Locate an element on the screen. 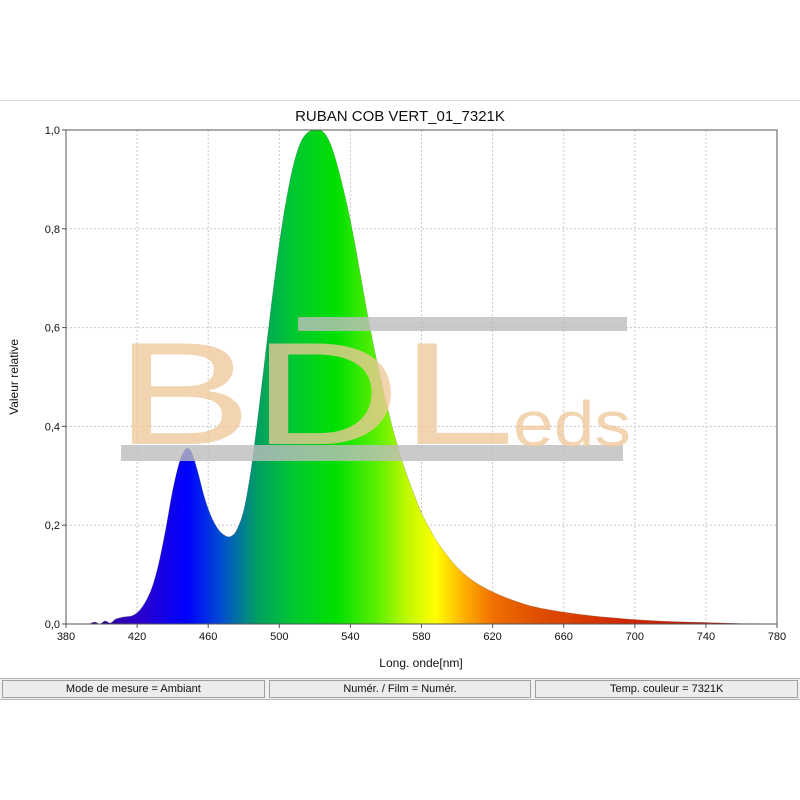  x-tick-label: 500 is located at coordinates (279, 637).